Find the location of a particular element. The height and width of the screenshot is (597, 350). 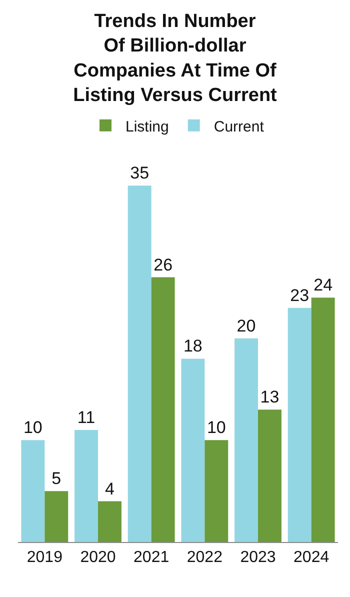

data-label: 5 is located at coordinates (57, 478).